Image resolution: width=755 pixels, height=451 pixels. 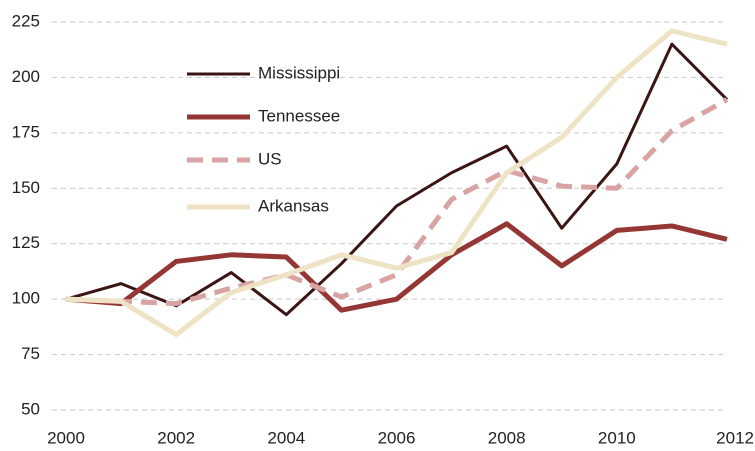 What do you see at coordinates (66, 437) in the screenshot?
I see `x-tick-label: 2000` at bounding box center [66, 437].